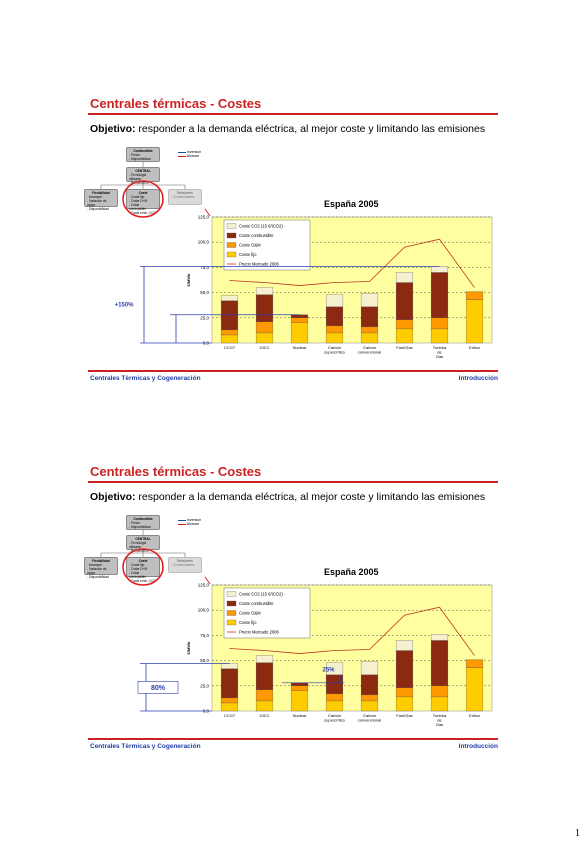 This screenshot has height=848, width=588. I want to click on diagram-connectors, so click(155, 190).